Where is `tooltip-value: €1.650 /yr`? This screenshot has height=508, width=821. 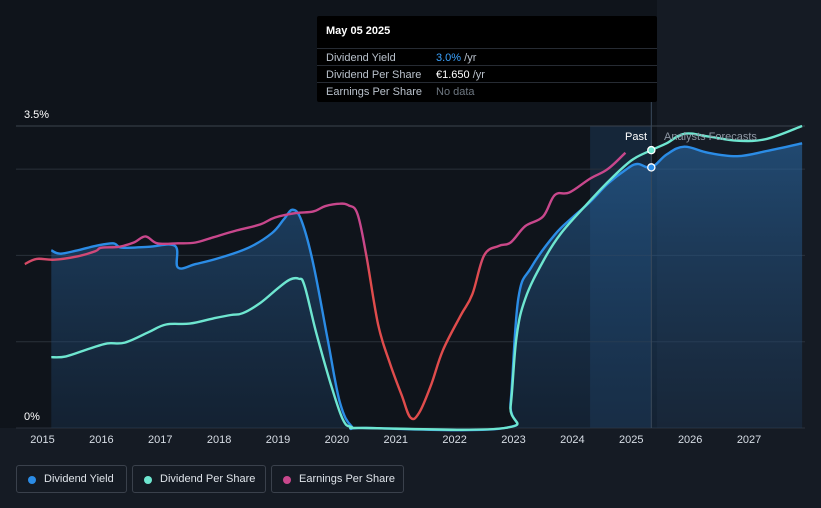 tooltip-value: €1.650 /yr is located at coordinates (460, 75).